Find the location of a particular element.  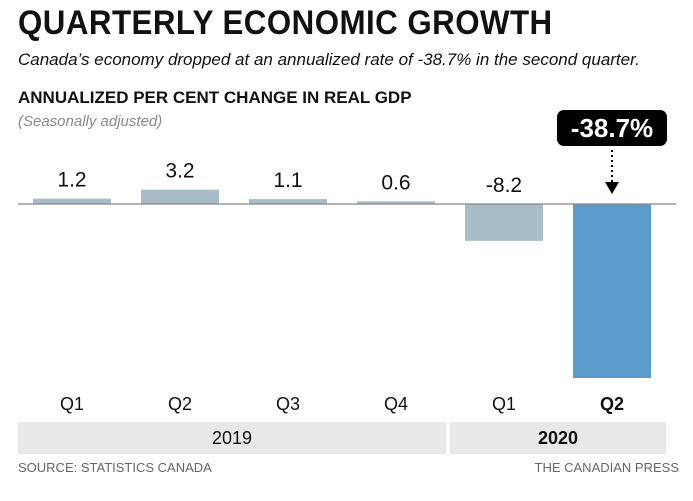

category-label-1: Q1 is located at coordinates (72, 404).